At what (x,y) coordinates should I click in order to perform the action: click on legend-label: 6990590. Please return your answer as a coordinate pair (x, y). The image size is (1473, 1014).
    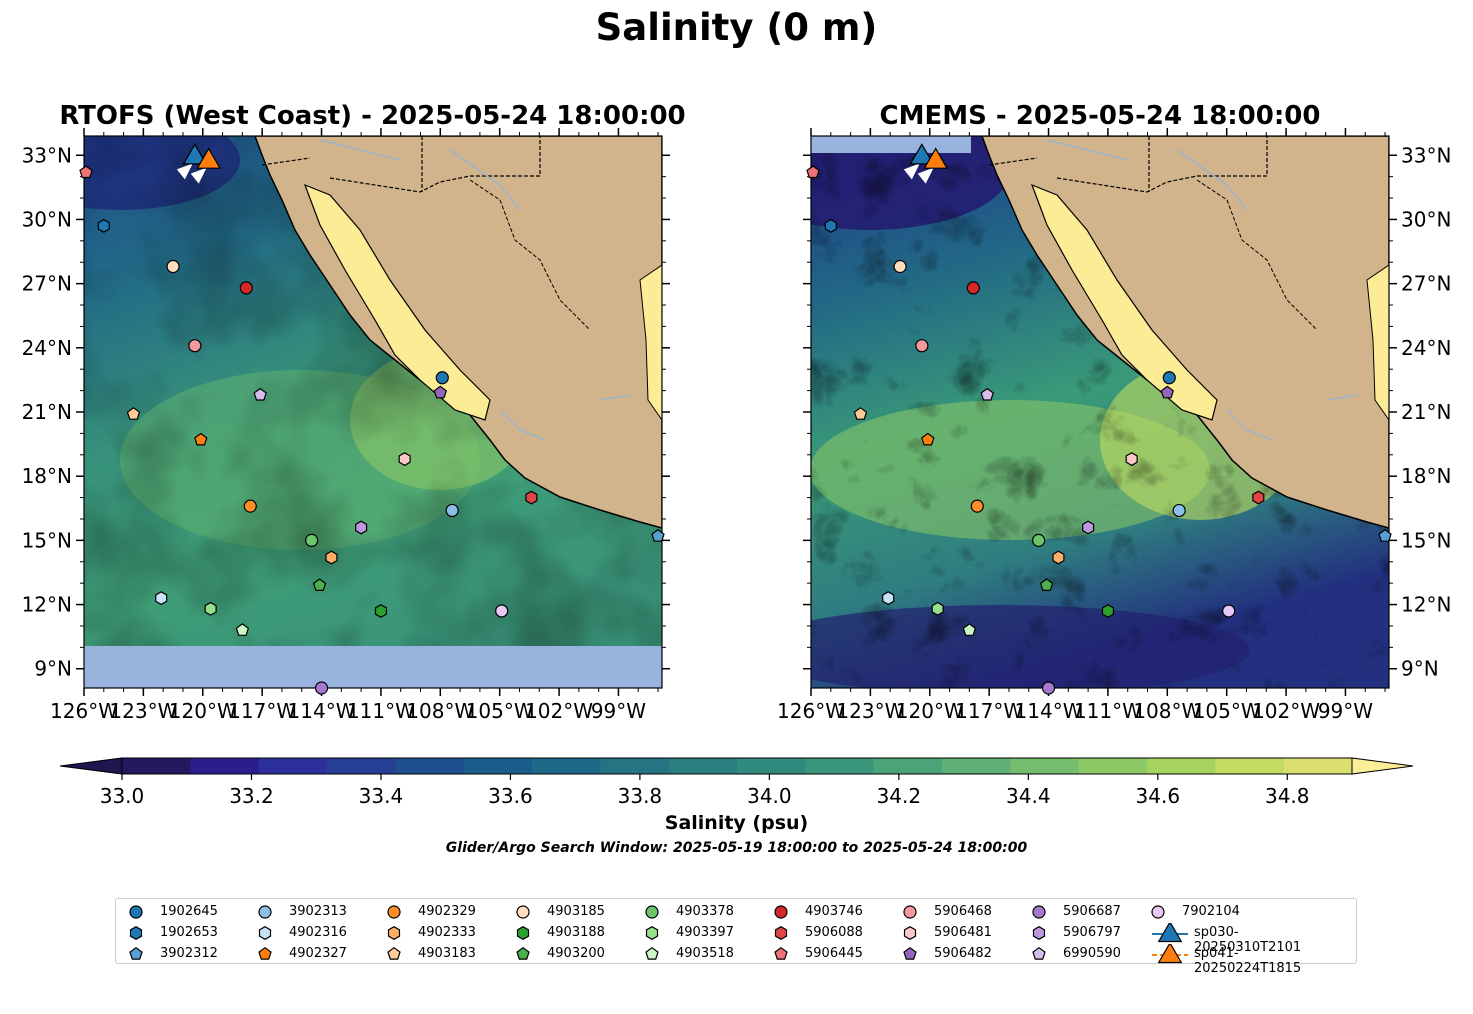
    Looking at the image, I should click on (1092, 953).